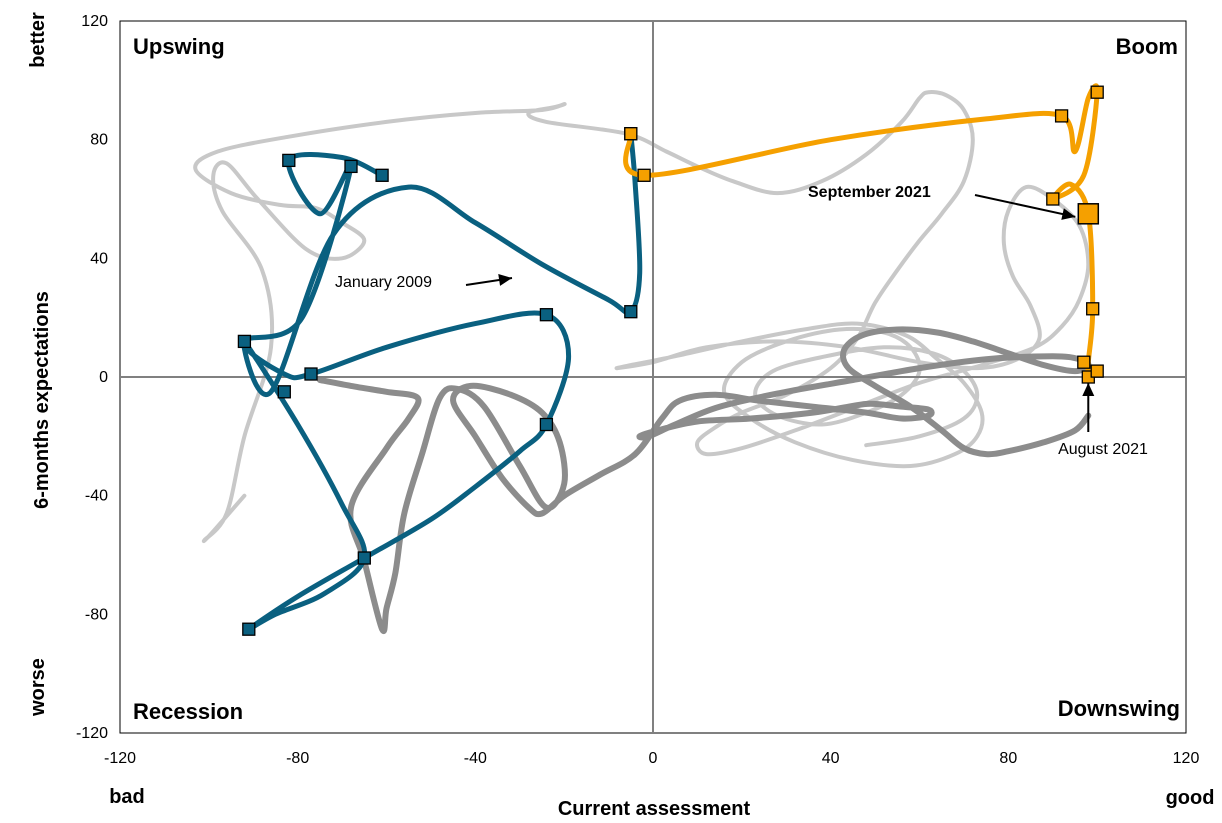 The image size is (1222, 823). I want to click on x-tick-label: 80, so click(1008, 758).